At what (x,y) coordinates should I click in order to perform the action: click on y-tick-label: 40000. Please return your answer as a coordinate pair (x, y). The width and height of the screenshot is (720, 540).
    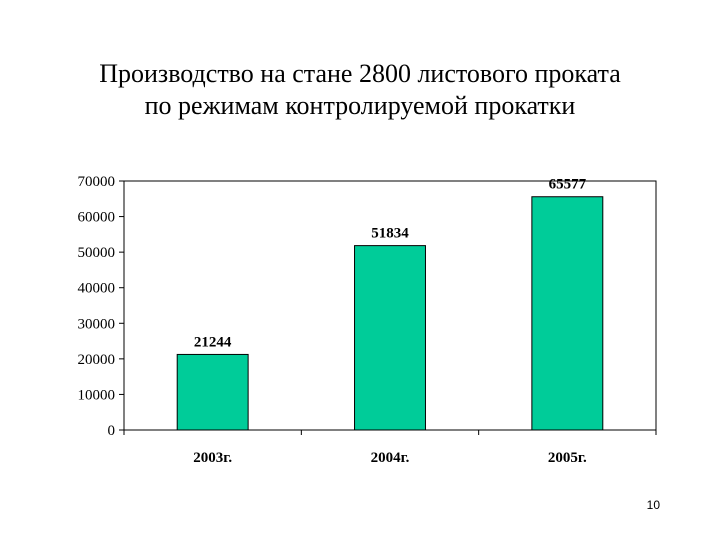
    Looking at the image, I should click on (97, 289).